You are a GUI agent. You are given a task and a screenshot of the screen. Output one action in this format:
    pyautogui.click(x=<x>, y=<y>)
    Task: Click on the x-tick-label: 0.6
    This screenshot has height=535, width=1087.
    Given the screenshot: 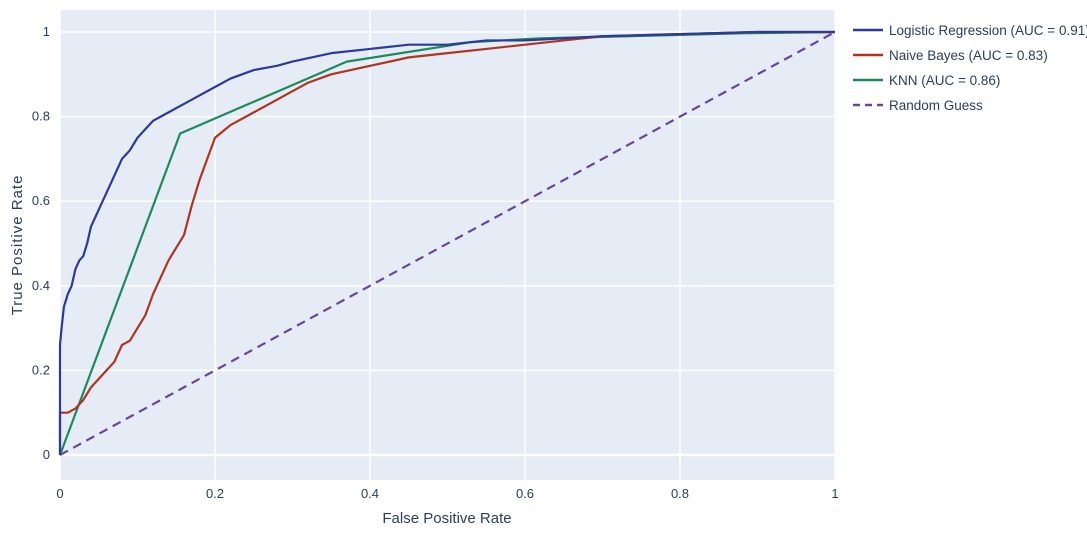 What is the action you would take?
    pyautogui.click(x=525, y=493)
    